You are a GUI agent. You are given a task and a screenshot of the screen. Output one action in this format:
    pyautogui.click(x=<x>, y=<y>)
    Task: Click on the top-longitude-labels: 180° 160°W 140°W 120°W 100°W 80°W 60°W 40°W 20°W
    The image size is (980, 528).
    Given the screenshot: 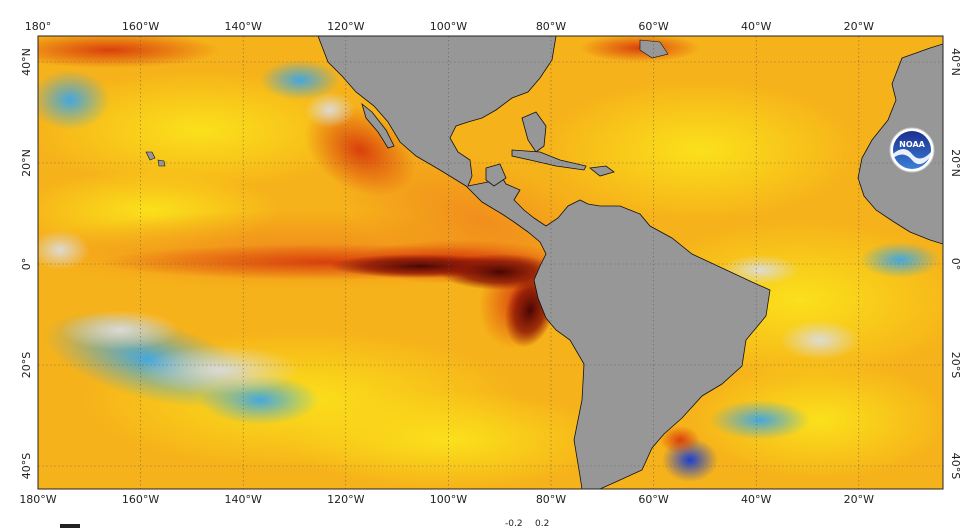 What is the action you would take?
    pyautogui.click(x=449, y=26)
    